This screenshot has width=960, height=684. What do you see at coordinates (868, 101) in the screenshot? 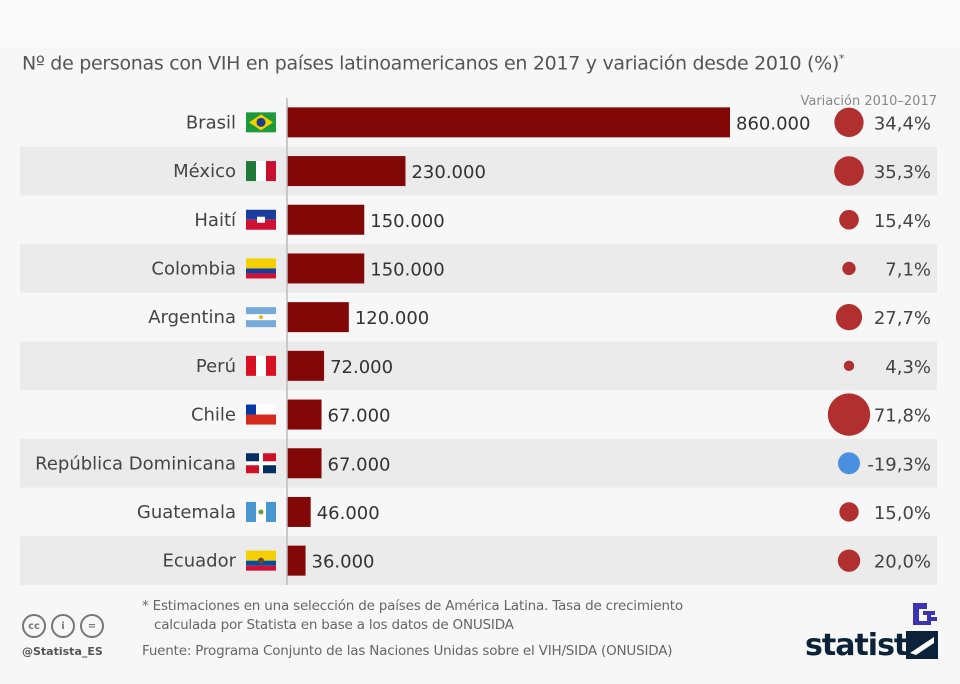
I see `variation-header: Variación 2010–2017` at bounding box center [868, 101].